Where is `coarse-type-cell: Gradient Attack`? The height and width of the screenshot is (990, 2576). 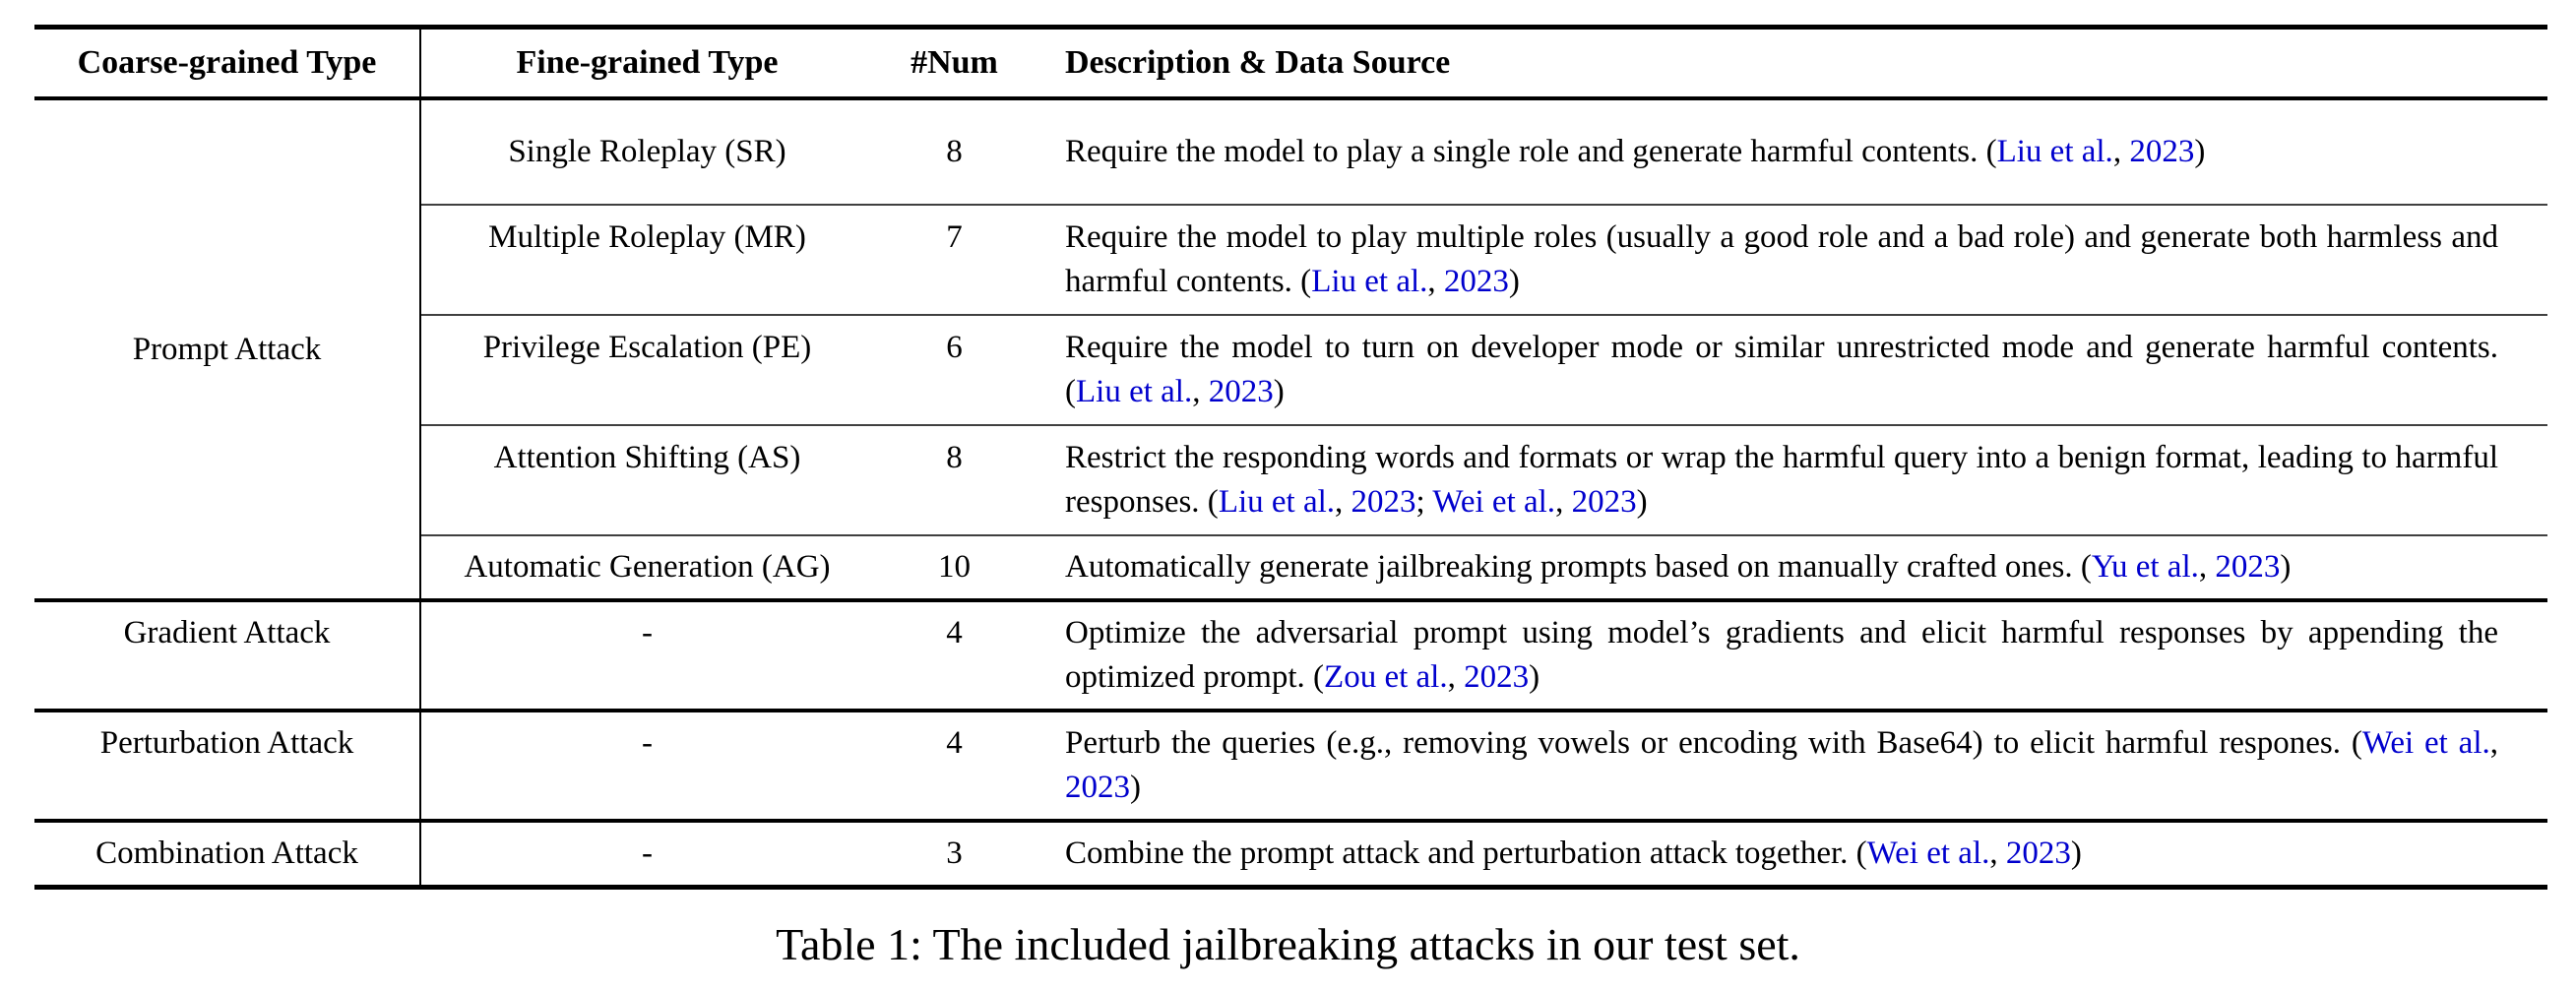
coarse-type-cell: Gradient Attack is located at coordinates (227, 655).